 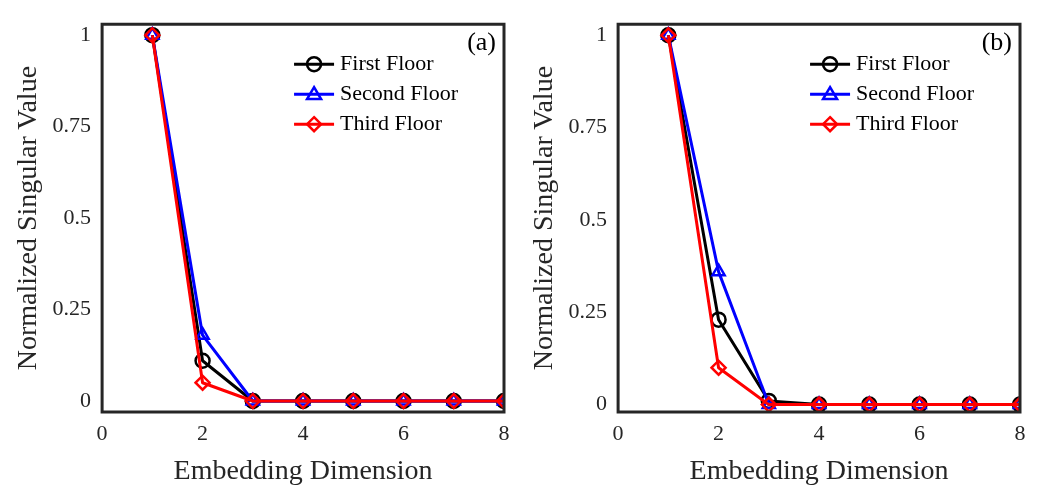 What do you see at coordinates (481, 42) in the screenshot?
I see `annotation: (a)` at bounding box center [481, 42].